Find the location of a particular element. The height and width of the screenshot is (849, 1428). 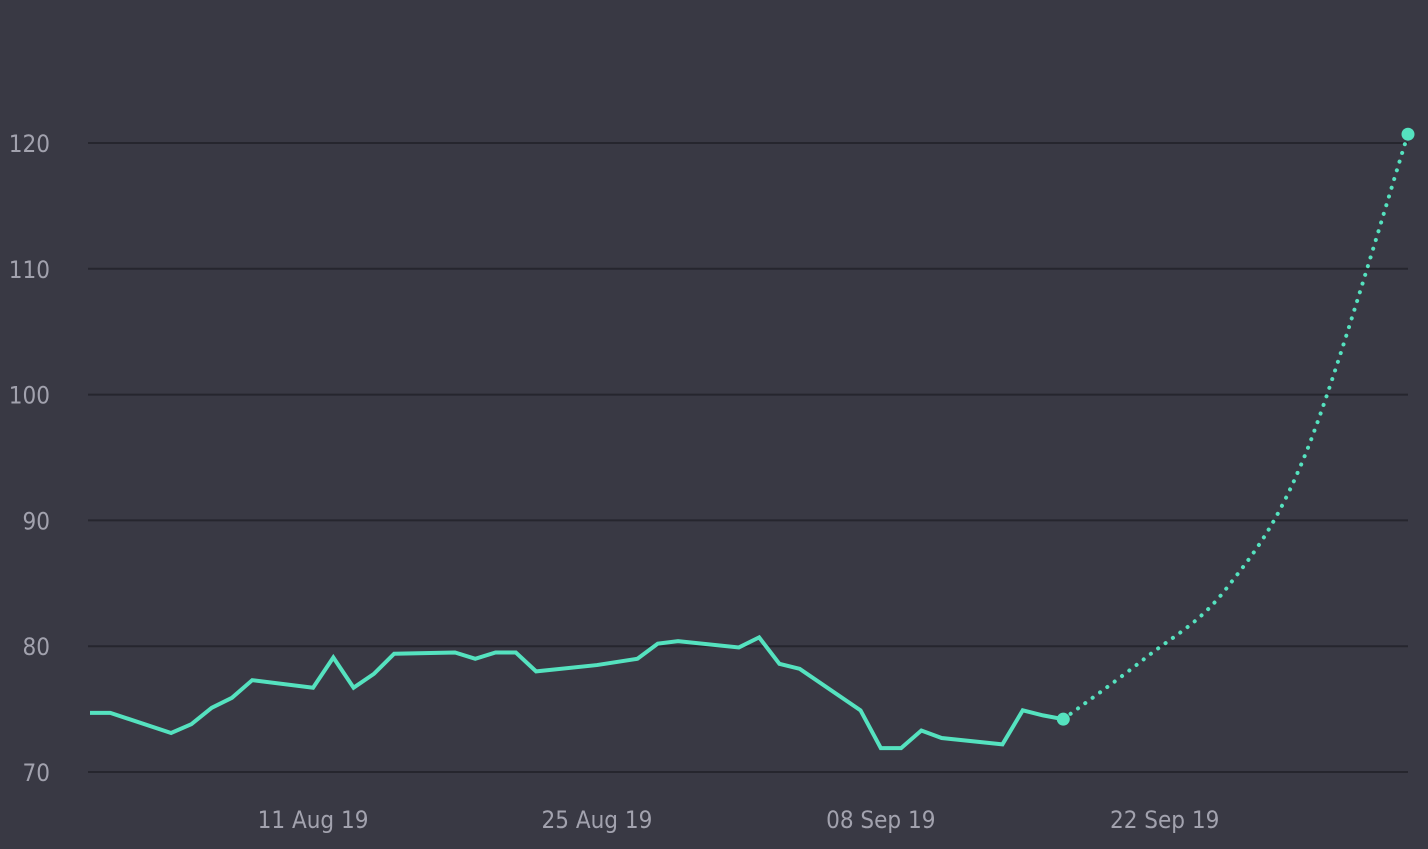

y-tick-label: 120 is located at coordinates (29, 144).